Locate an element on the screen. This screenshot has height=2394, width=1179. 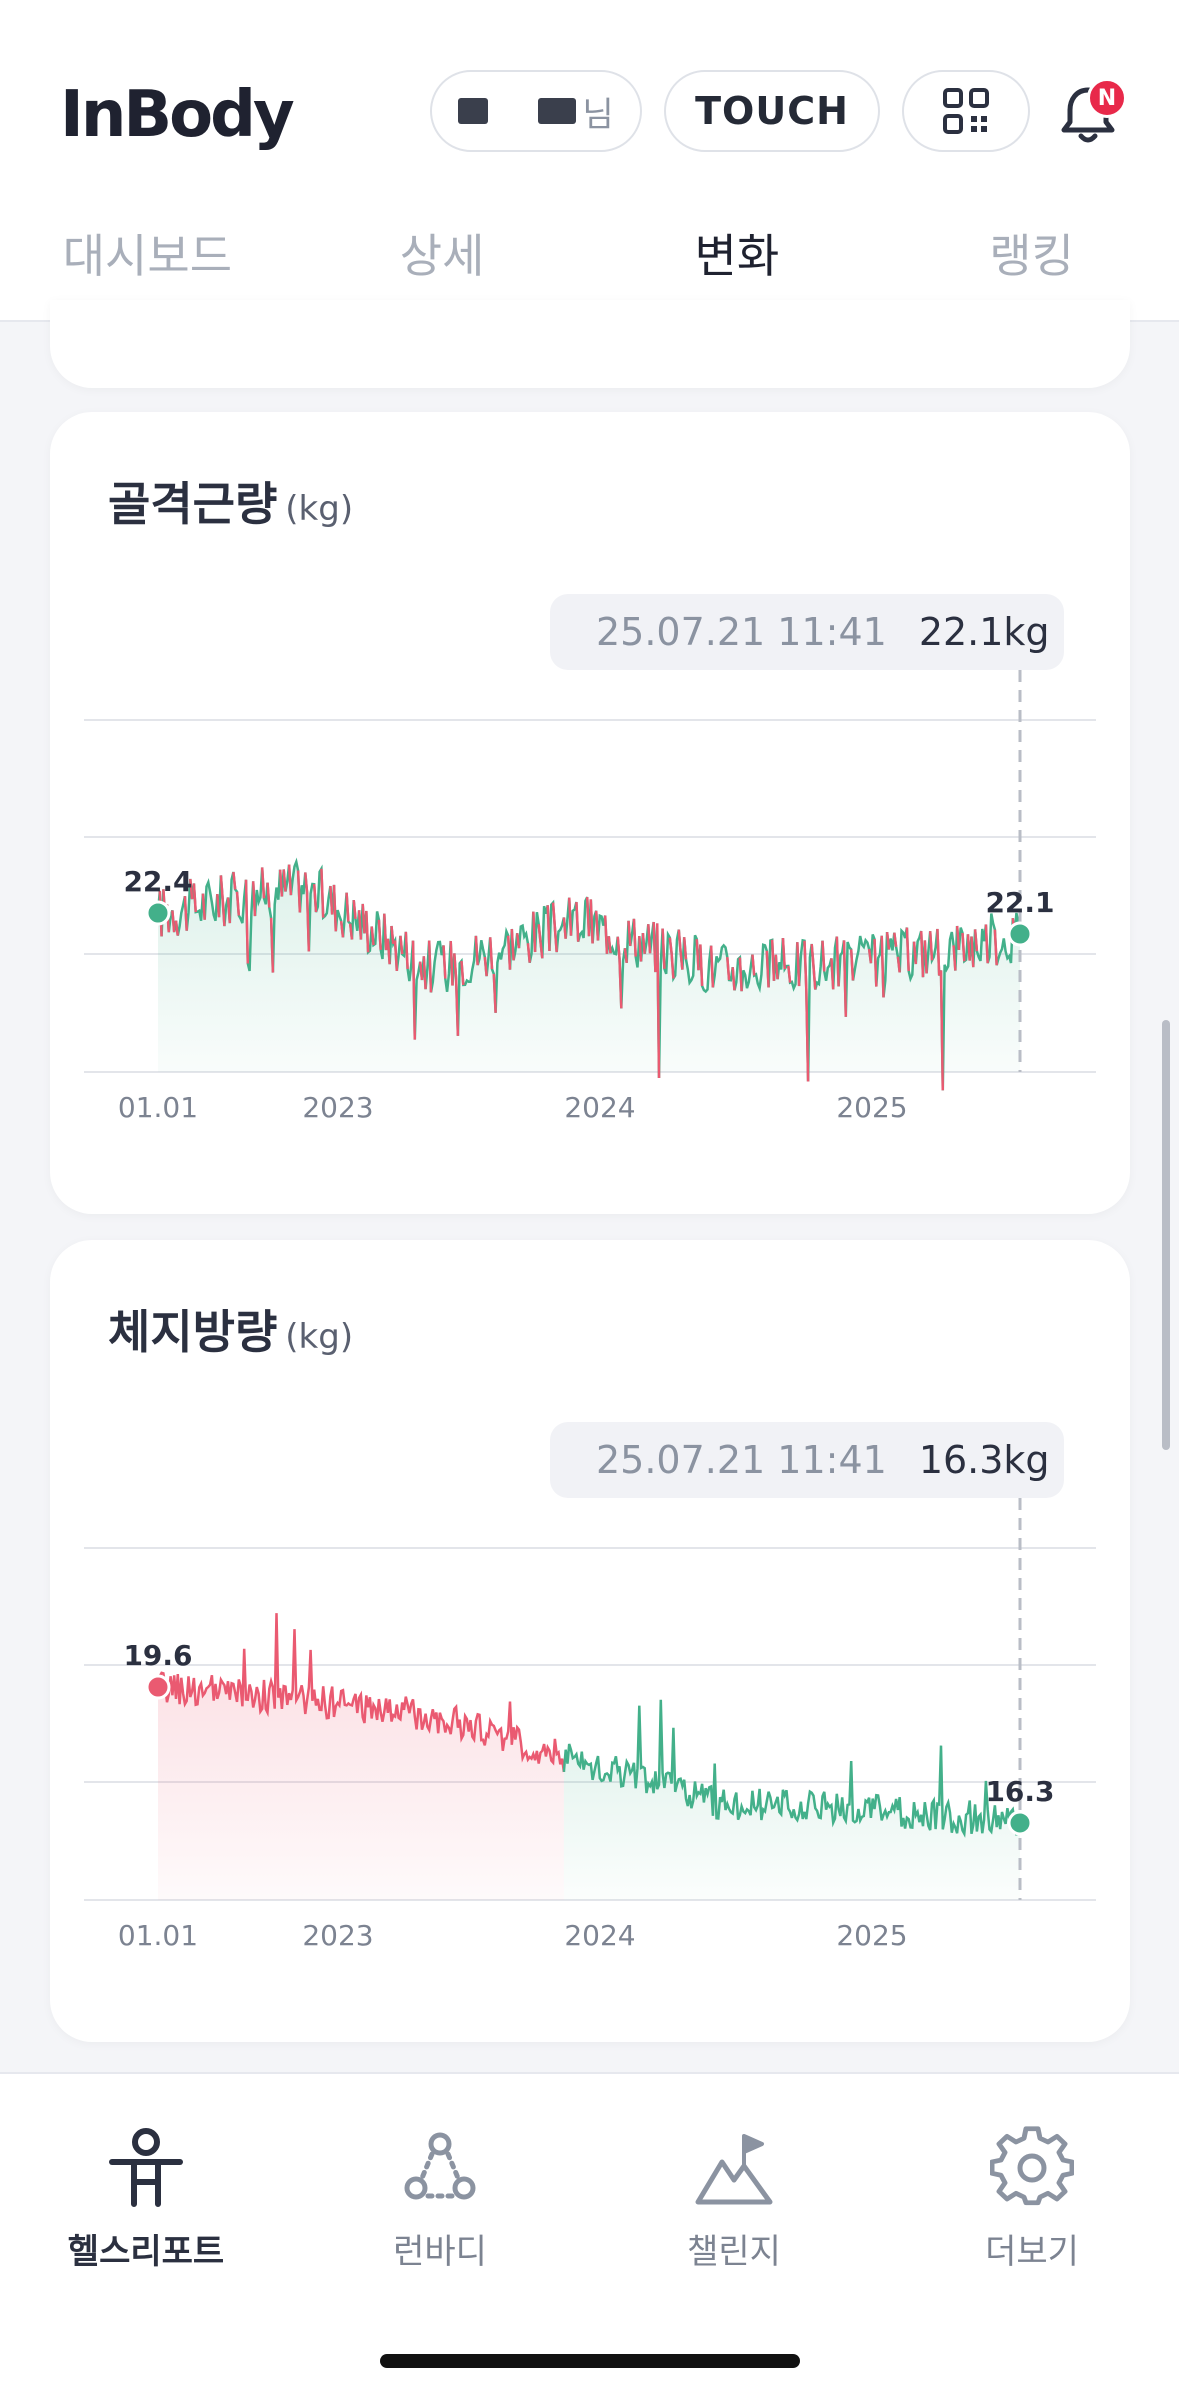
tooltip-value: 16.3kg is located at coordinates (984, 1460).